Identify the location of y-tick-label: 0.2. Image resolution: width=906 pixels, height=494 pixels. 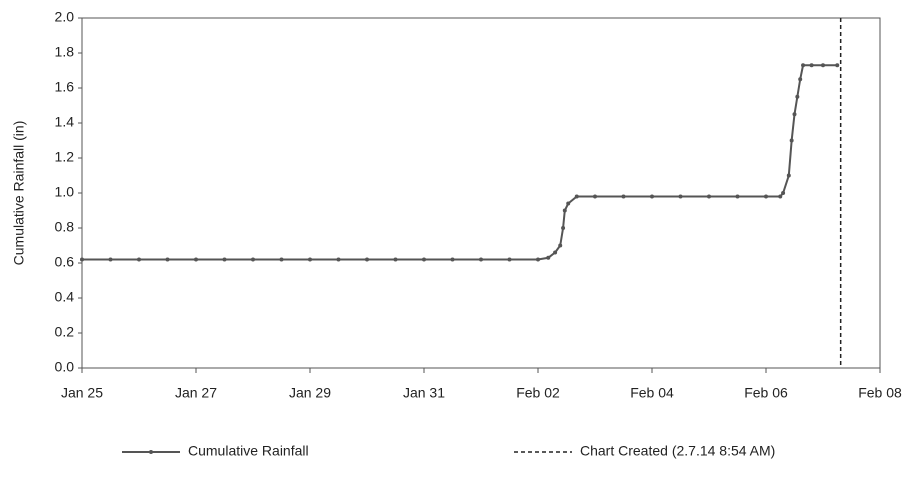
(65, 332).